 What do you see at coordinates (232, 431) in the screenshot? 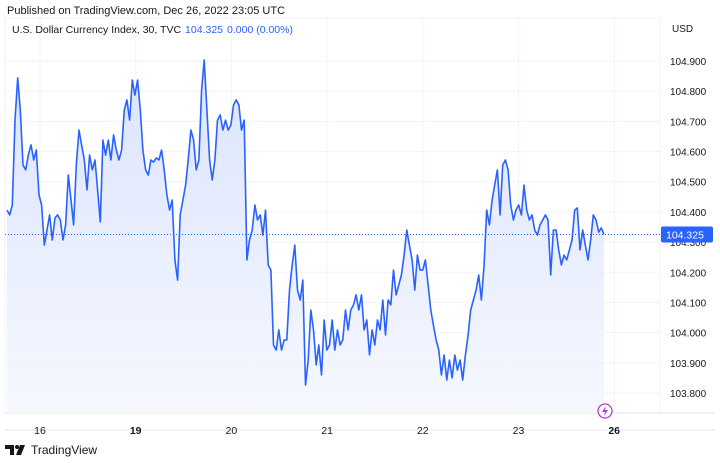
I see `x-tick-label: 20` at bounding box center [232, 431].